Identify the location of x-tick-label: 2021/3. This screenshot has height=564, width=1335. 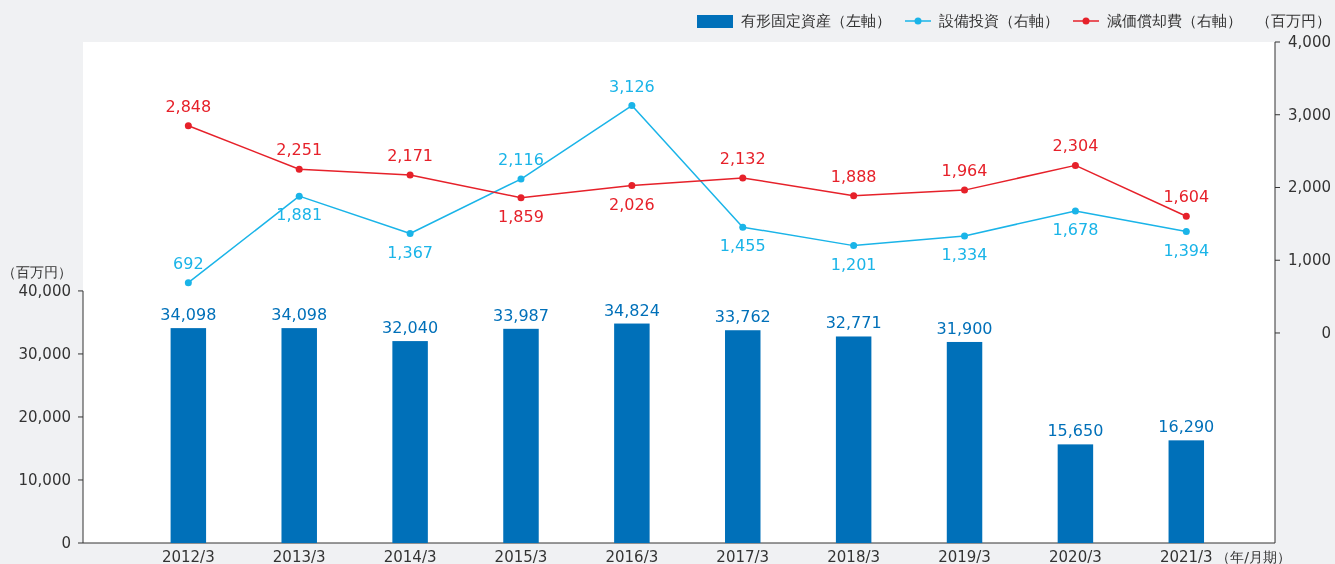
(1186, 556).